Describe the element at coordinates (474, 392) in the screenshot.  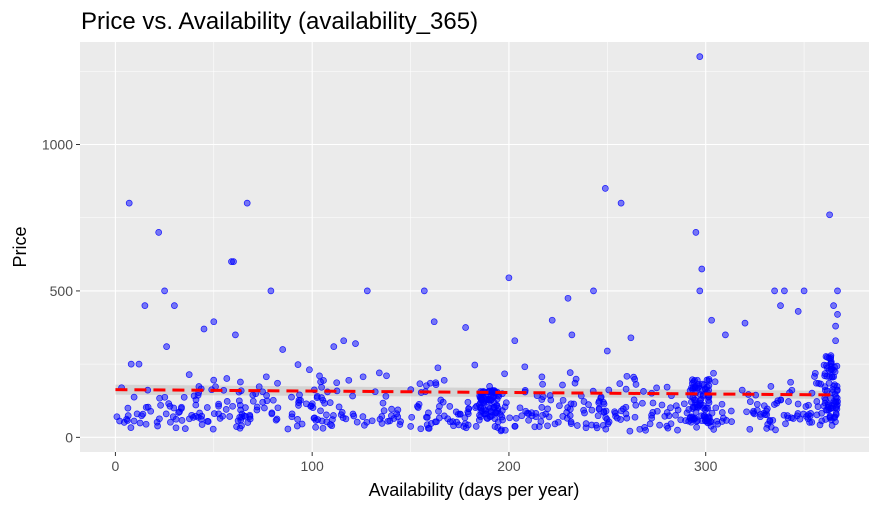
I see `trend-line-layer` at that location.